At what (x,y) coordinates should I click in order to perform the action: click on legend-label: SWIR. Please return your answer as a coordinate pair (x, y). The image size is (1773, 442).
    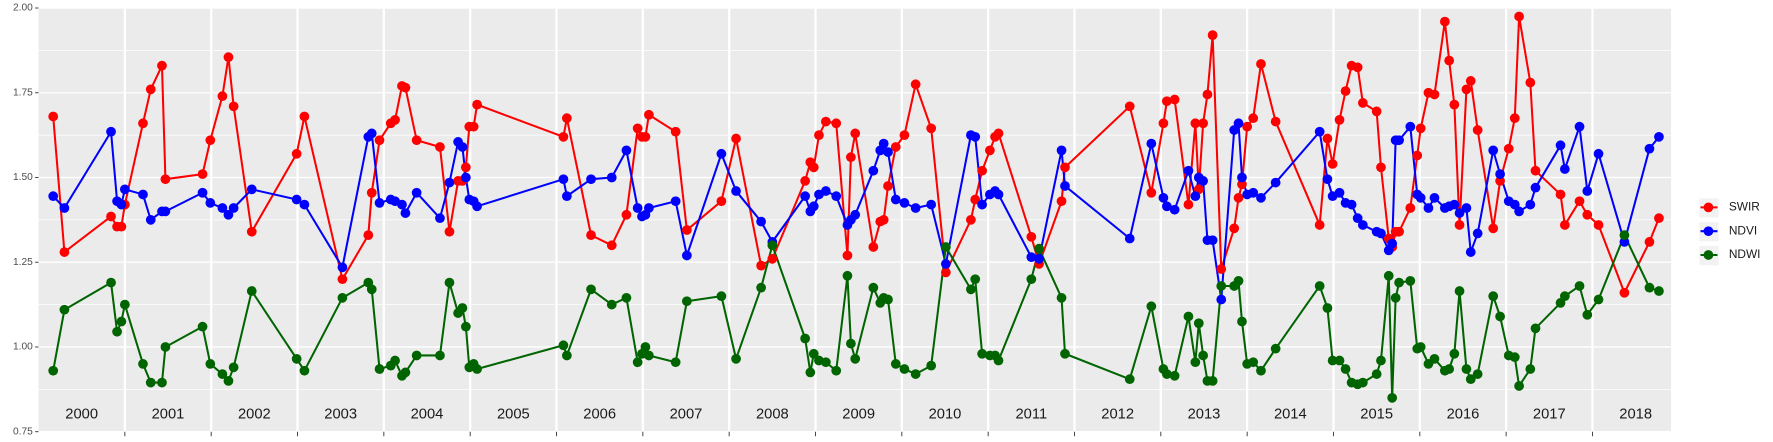
    Looking at the image, I should click on (1744, 207).